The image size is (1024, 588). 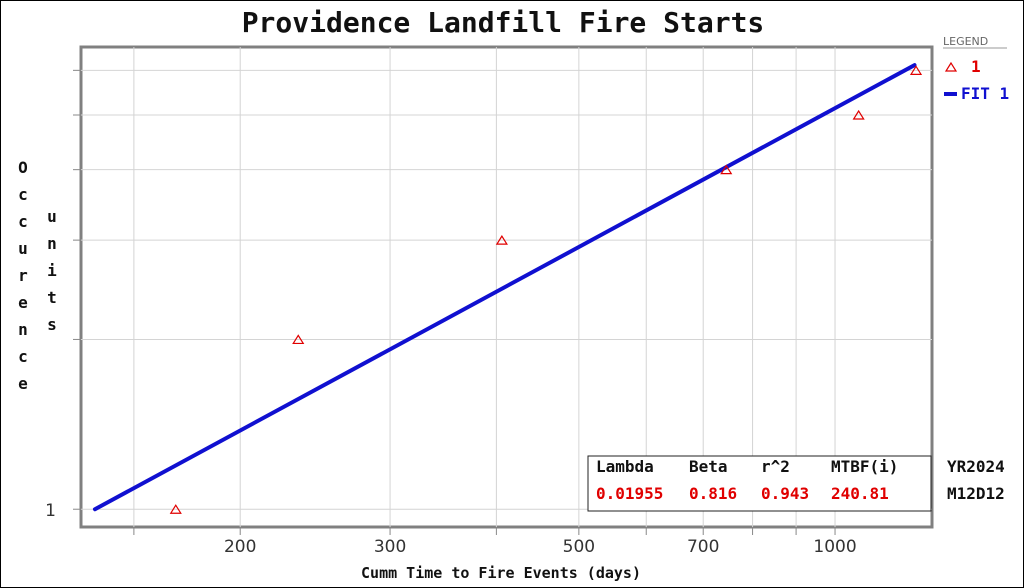 What do you see at coordinates (860, 493) in the screenshot?
I see `stats-value-mtbf: 240.81` at bounding box center [860, 493].